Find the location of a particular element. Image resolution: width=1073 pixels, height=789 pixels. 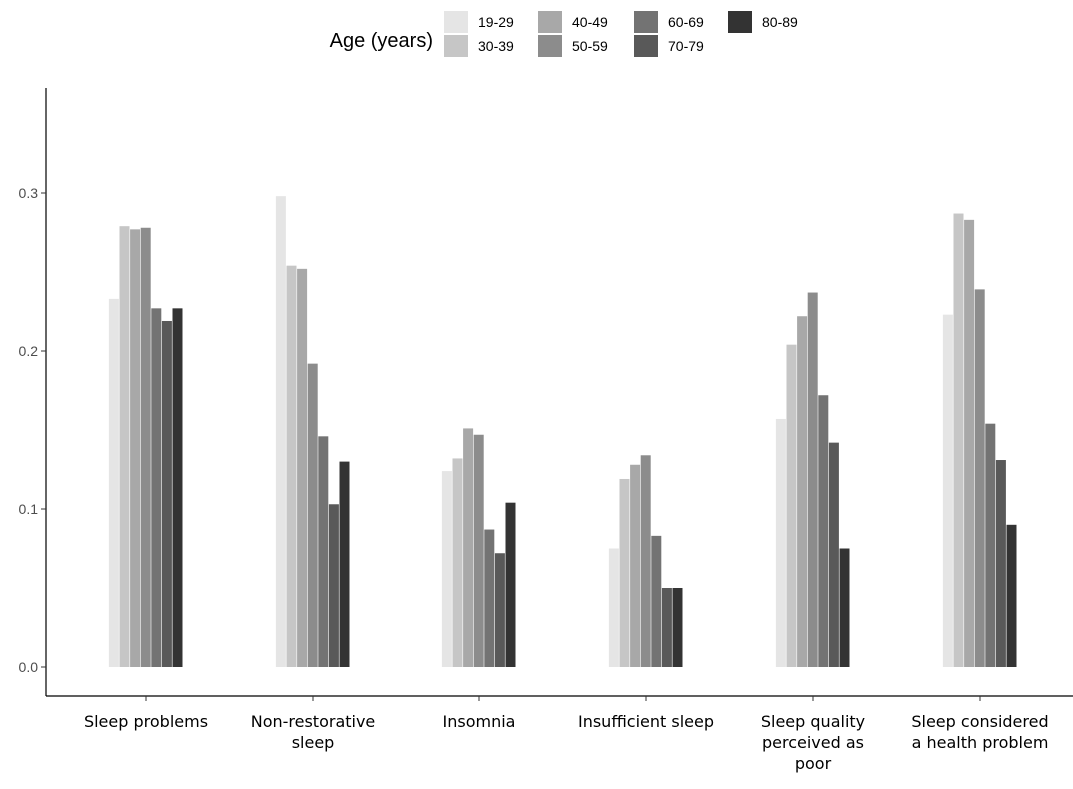

legend-label: 30-39 is located at coordinates (496, 46).